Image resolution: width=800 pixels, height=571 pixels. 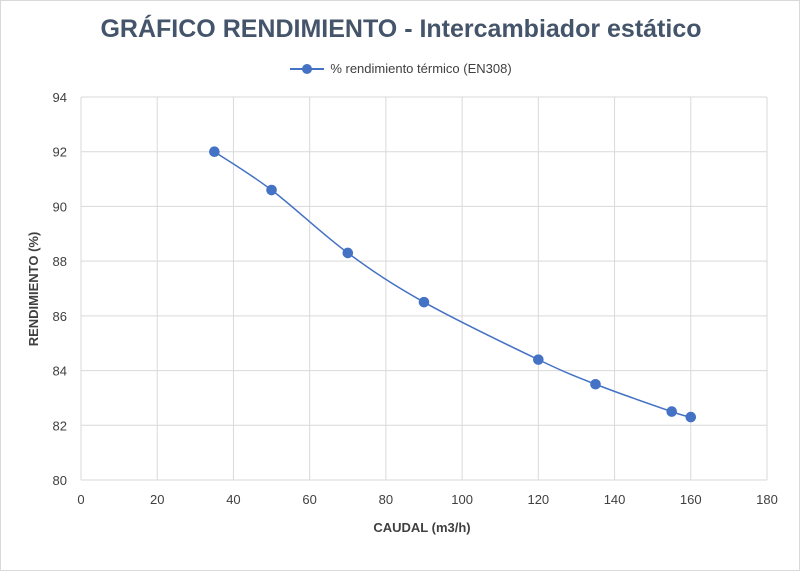 What do you see at coordinates (421, 68) in the screenshot?
I see `legend-label: % rendimiento térmico (EN308)` at bounding box center [421, 68].